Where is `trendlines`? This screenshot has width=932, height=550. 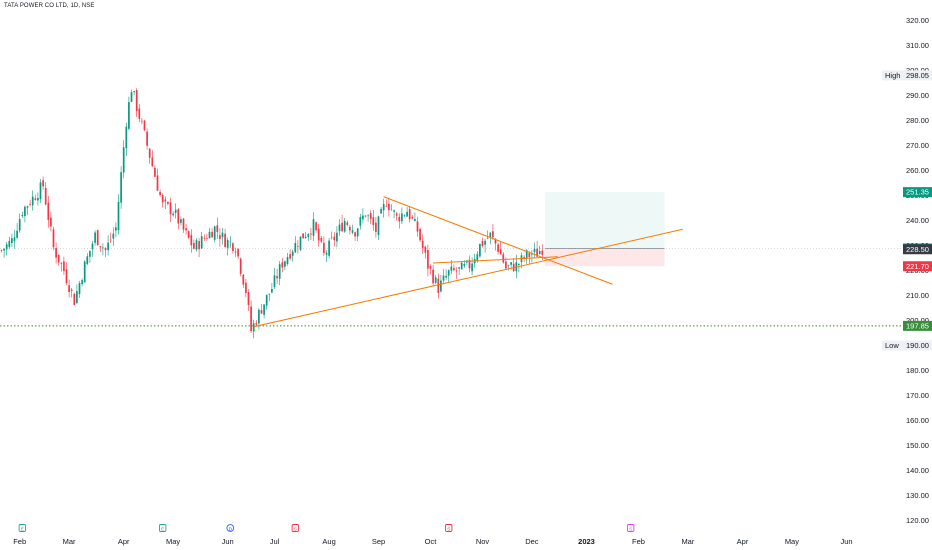
trendlines is located at coordinates (468, 262).